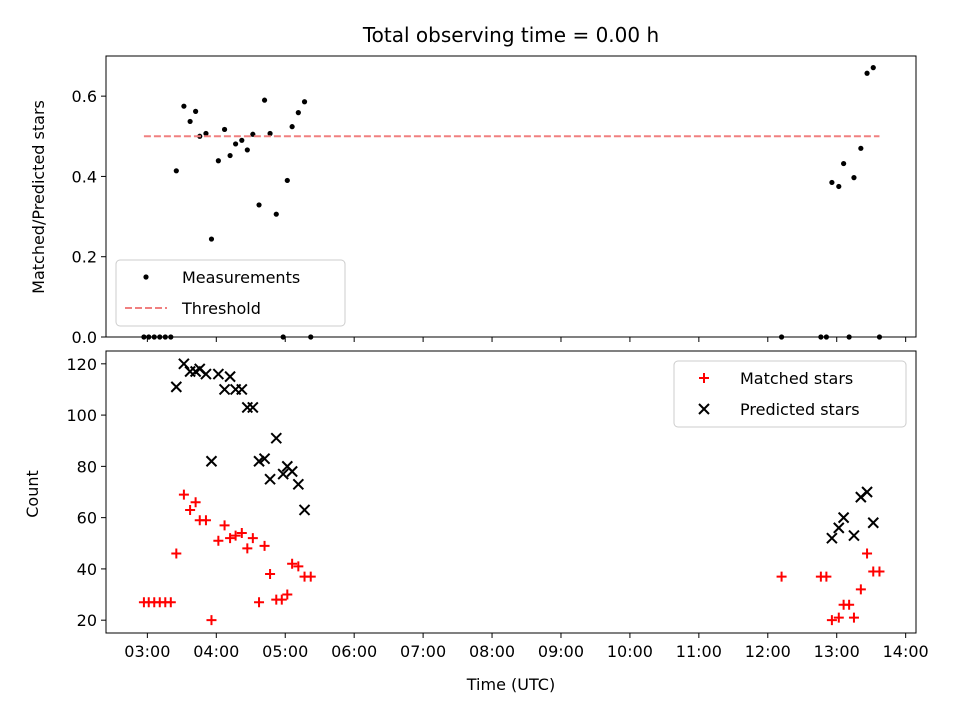 The height and width of the screenshot is (720, 960). What do you see at coordinates (84, 257) in the screenshot?
I see `top-y-tick-label: 0.2` at bounding box center [84, 257].